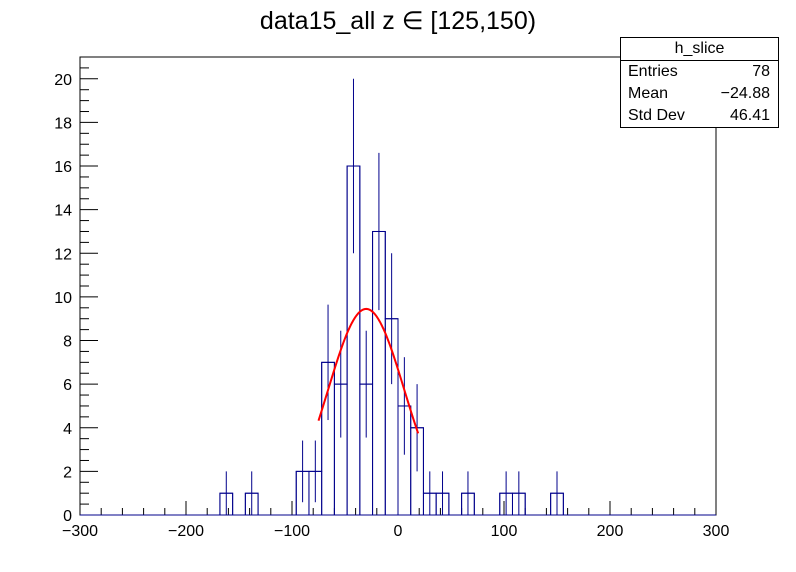 Image resolution: width=796 pixels, height=572 pixels. Describe the element at coordinates (292, 531) in the screenshot. I see `x-tick-label: −100` at that location.